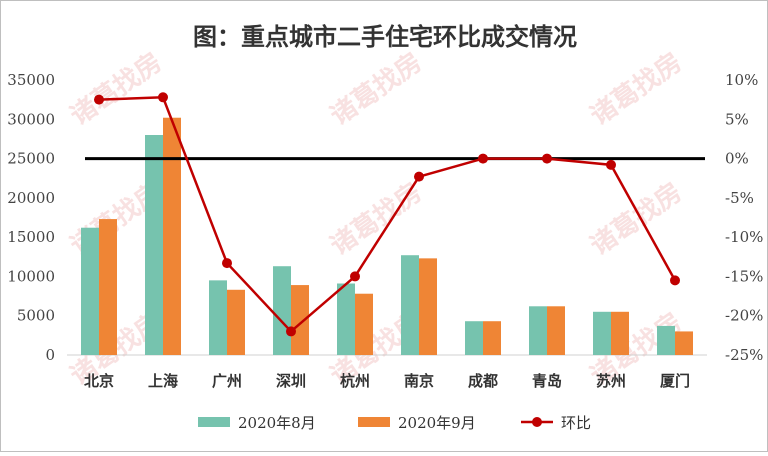 This screenshot has width=768, height=456. I want to click on category-label: 杭州, so click(355, 381).